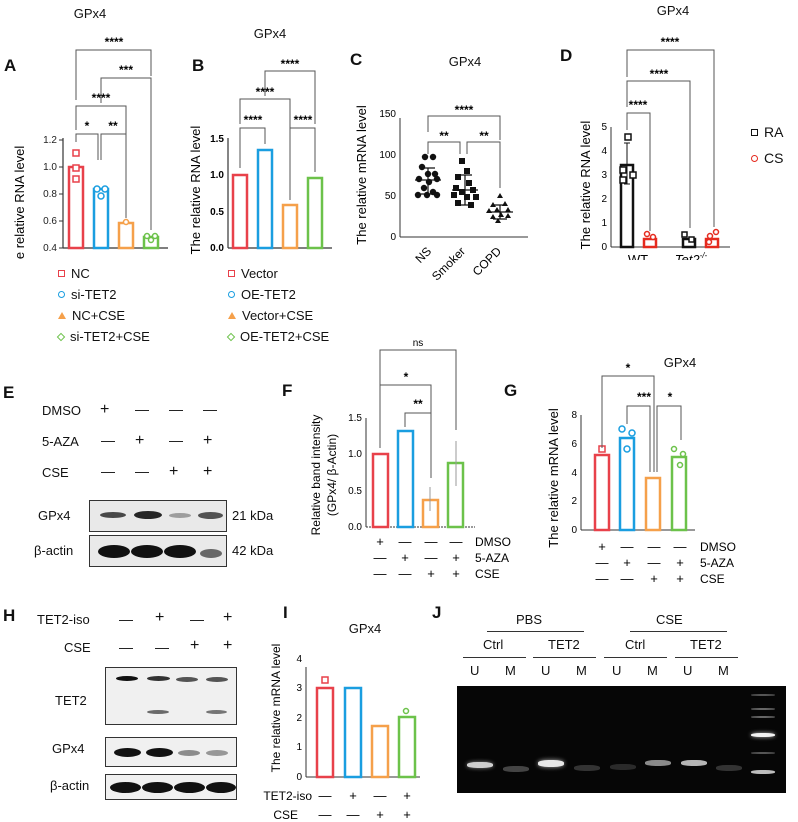 The height and width of the screenshot is (822, 798). I want to click on triangle-marker-icon, so click(232, 315).